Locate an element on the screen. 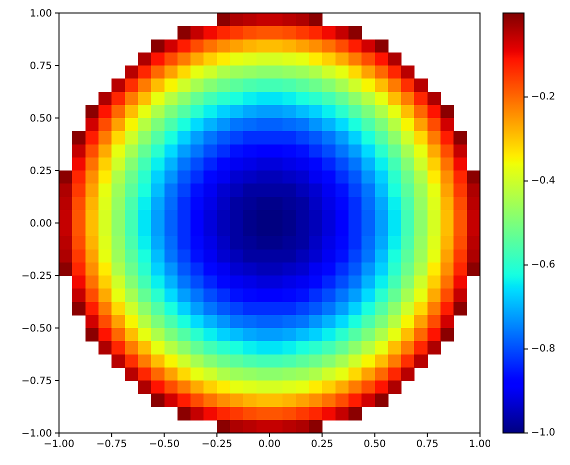  y-tick-label: 0.75 is located at coordinates (41, 66).